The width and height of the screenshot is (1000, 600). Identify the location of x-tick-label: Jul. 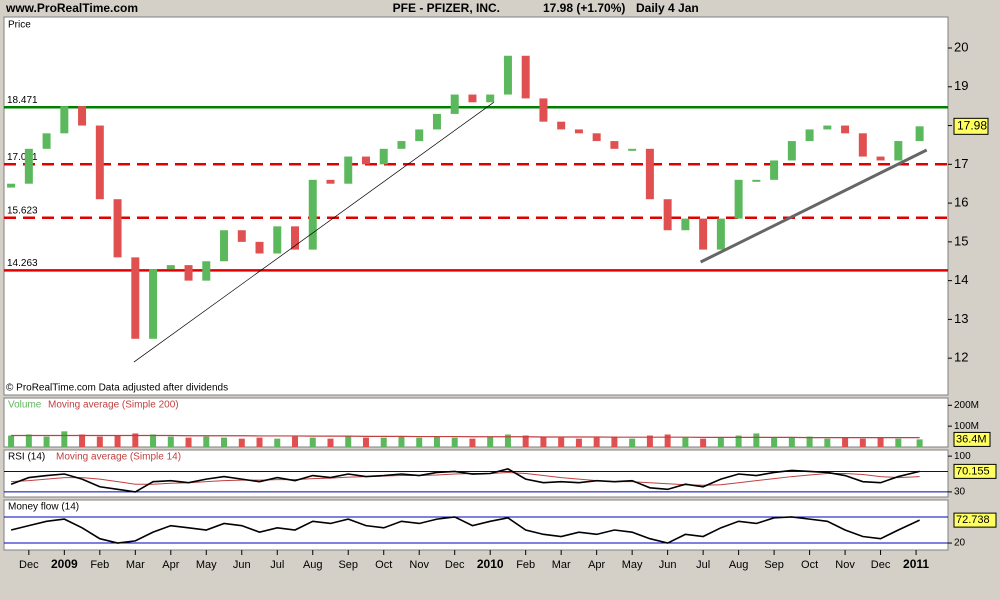
(277, 565).